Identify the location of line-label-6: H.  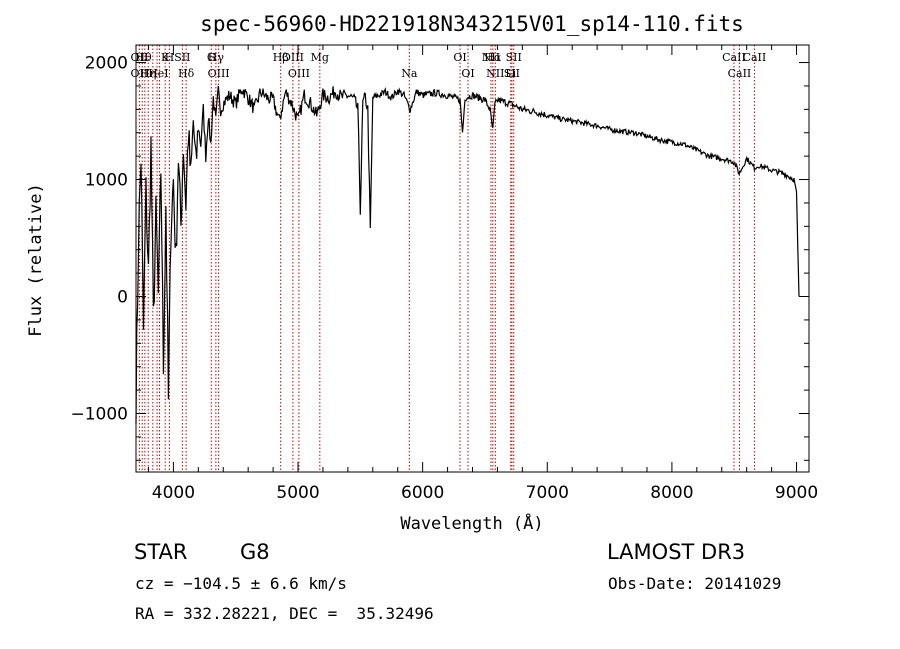
(170, 57).